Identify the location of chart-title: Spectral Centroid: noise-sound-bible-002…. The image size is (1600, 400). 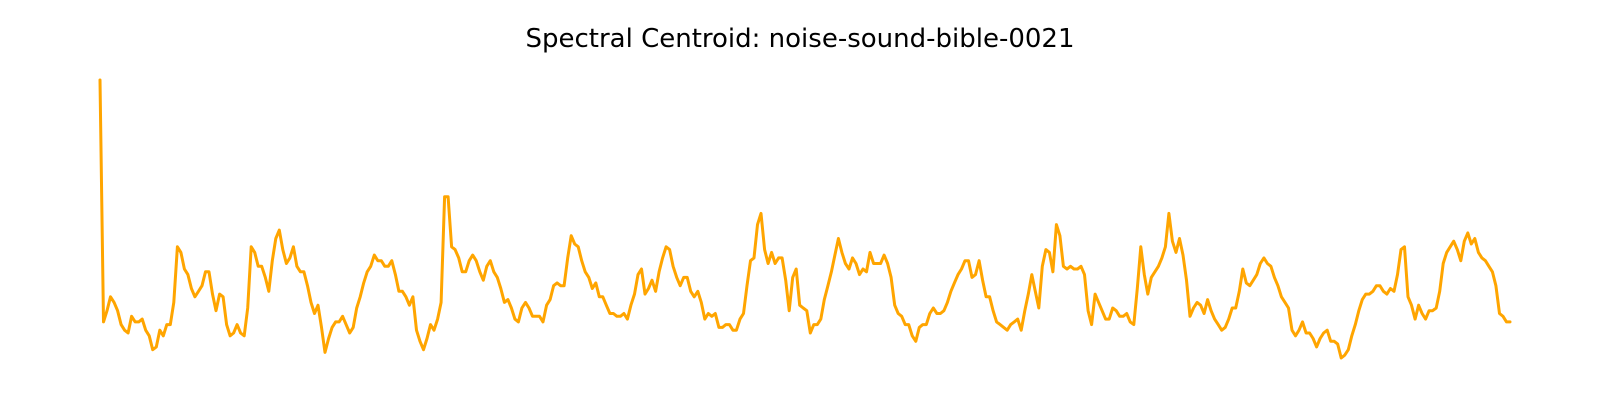
(800, 39).